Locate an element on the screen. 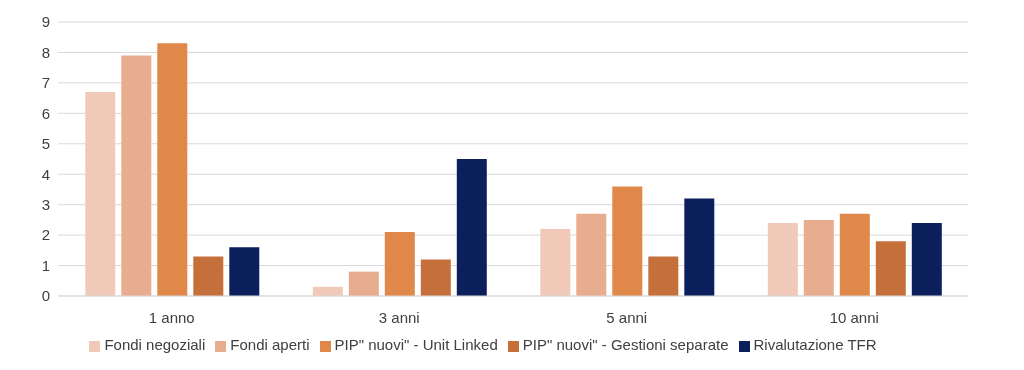  legend-label: Fondi negoziali is located at coordinates (155, 344).